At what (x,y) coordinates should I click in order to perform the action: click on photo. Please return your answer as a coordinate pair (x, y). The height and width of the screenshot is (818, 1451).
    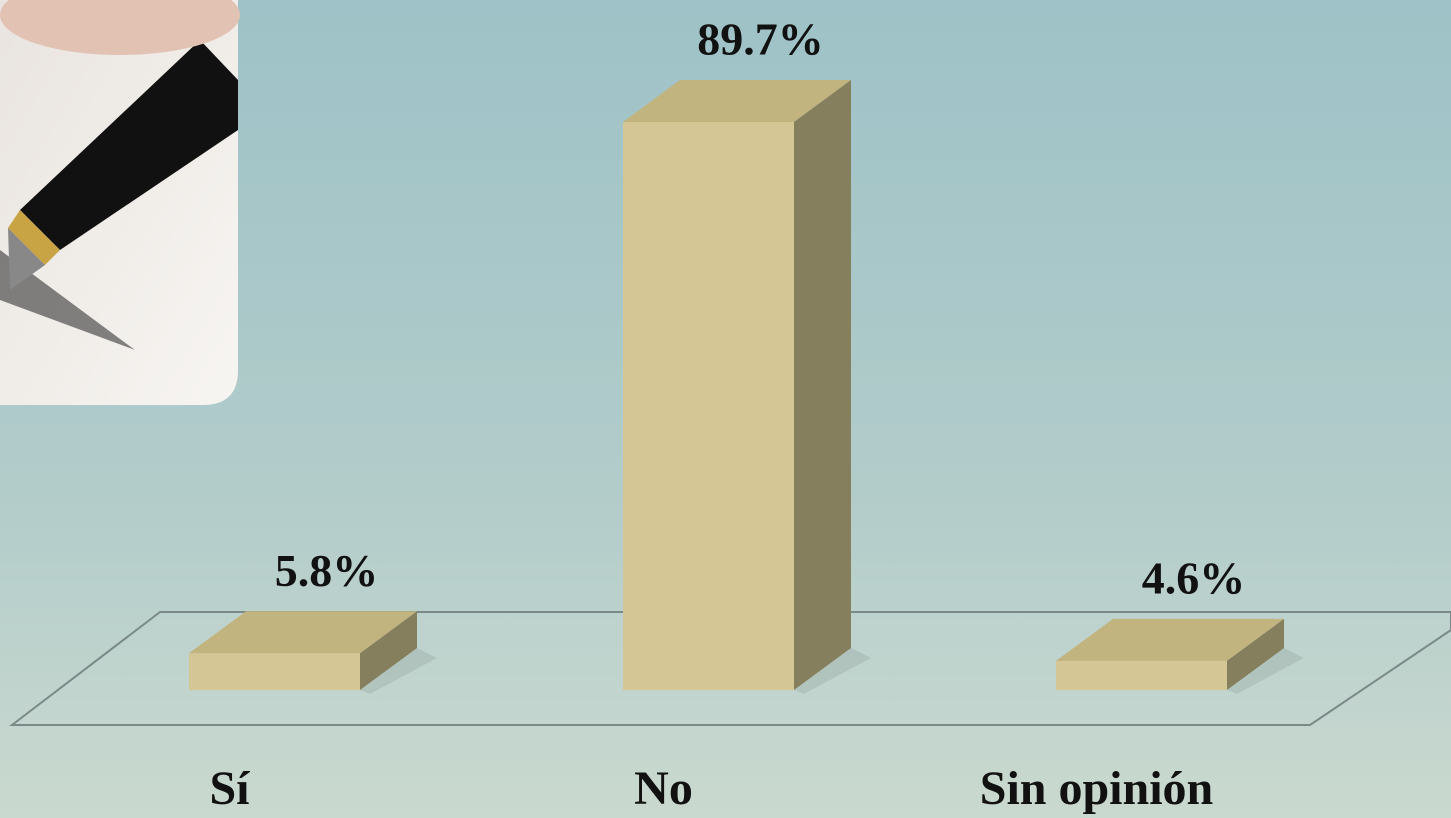
    Looking at the image, I should click on (120, 202).